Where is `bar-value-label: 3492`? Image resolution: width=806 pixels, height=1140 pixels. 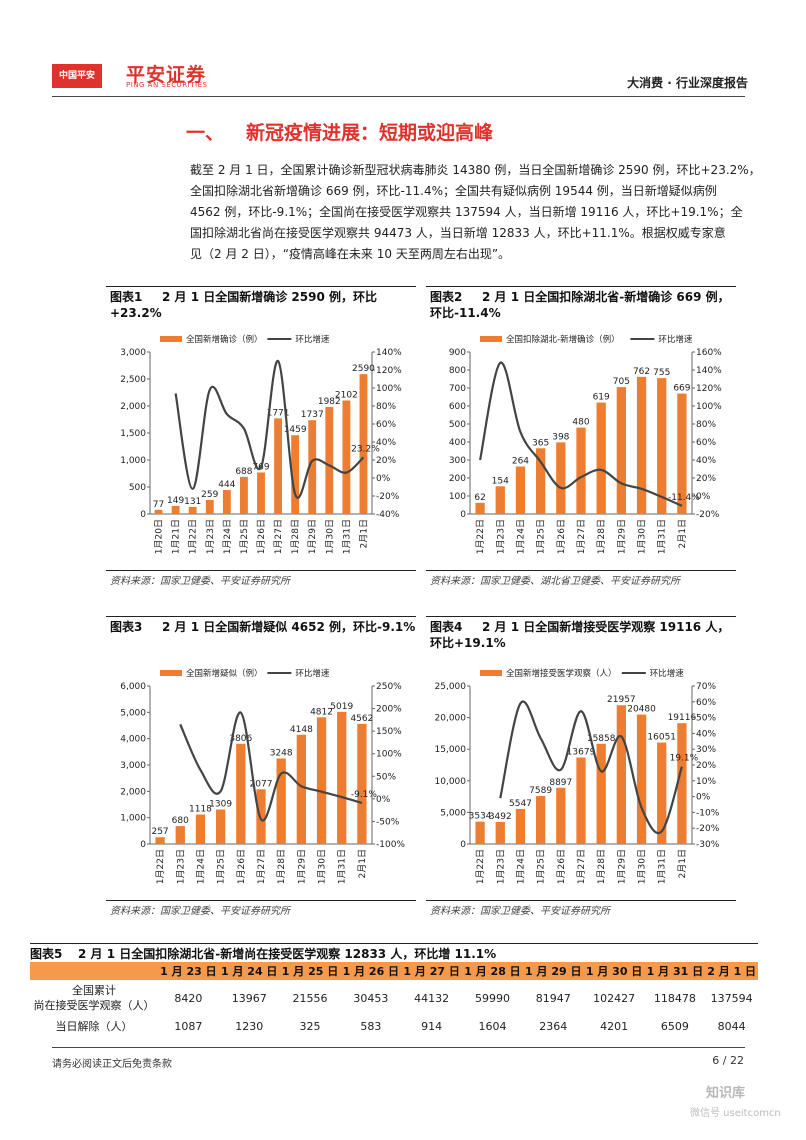 bar-value-label: 3492 is located at coordinates (500, 817).